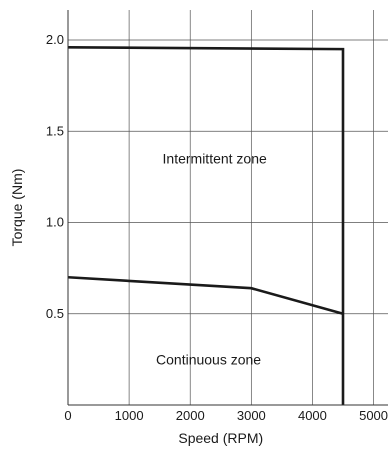 The image size is (388, 451). Describe the element at coordinates (226, 415) in the screenshot. I see `x-tick-labels: 0 1000 2000 3000 4000 5000` at that location.